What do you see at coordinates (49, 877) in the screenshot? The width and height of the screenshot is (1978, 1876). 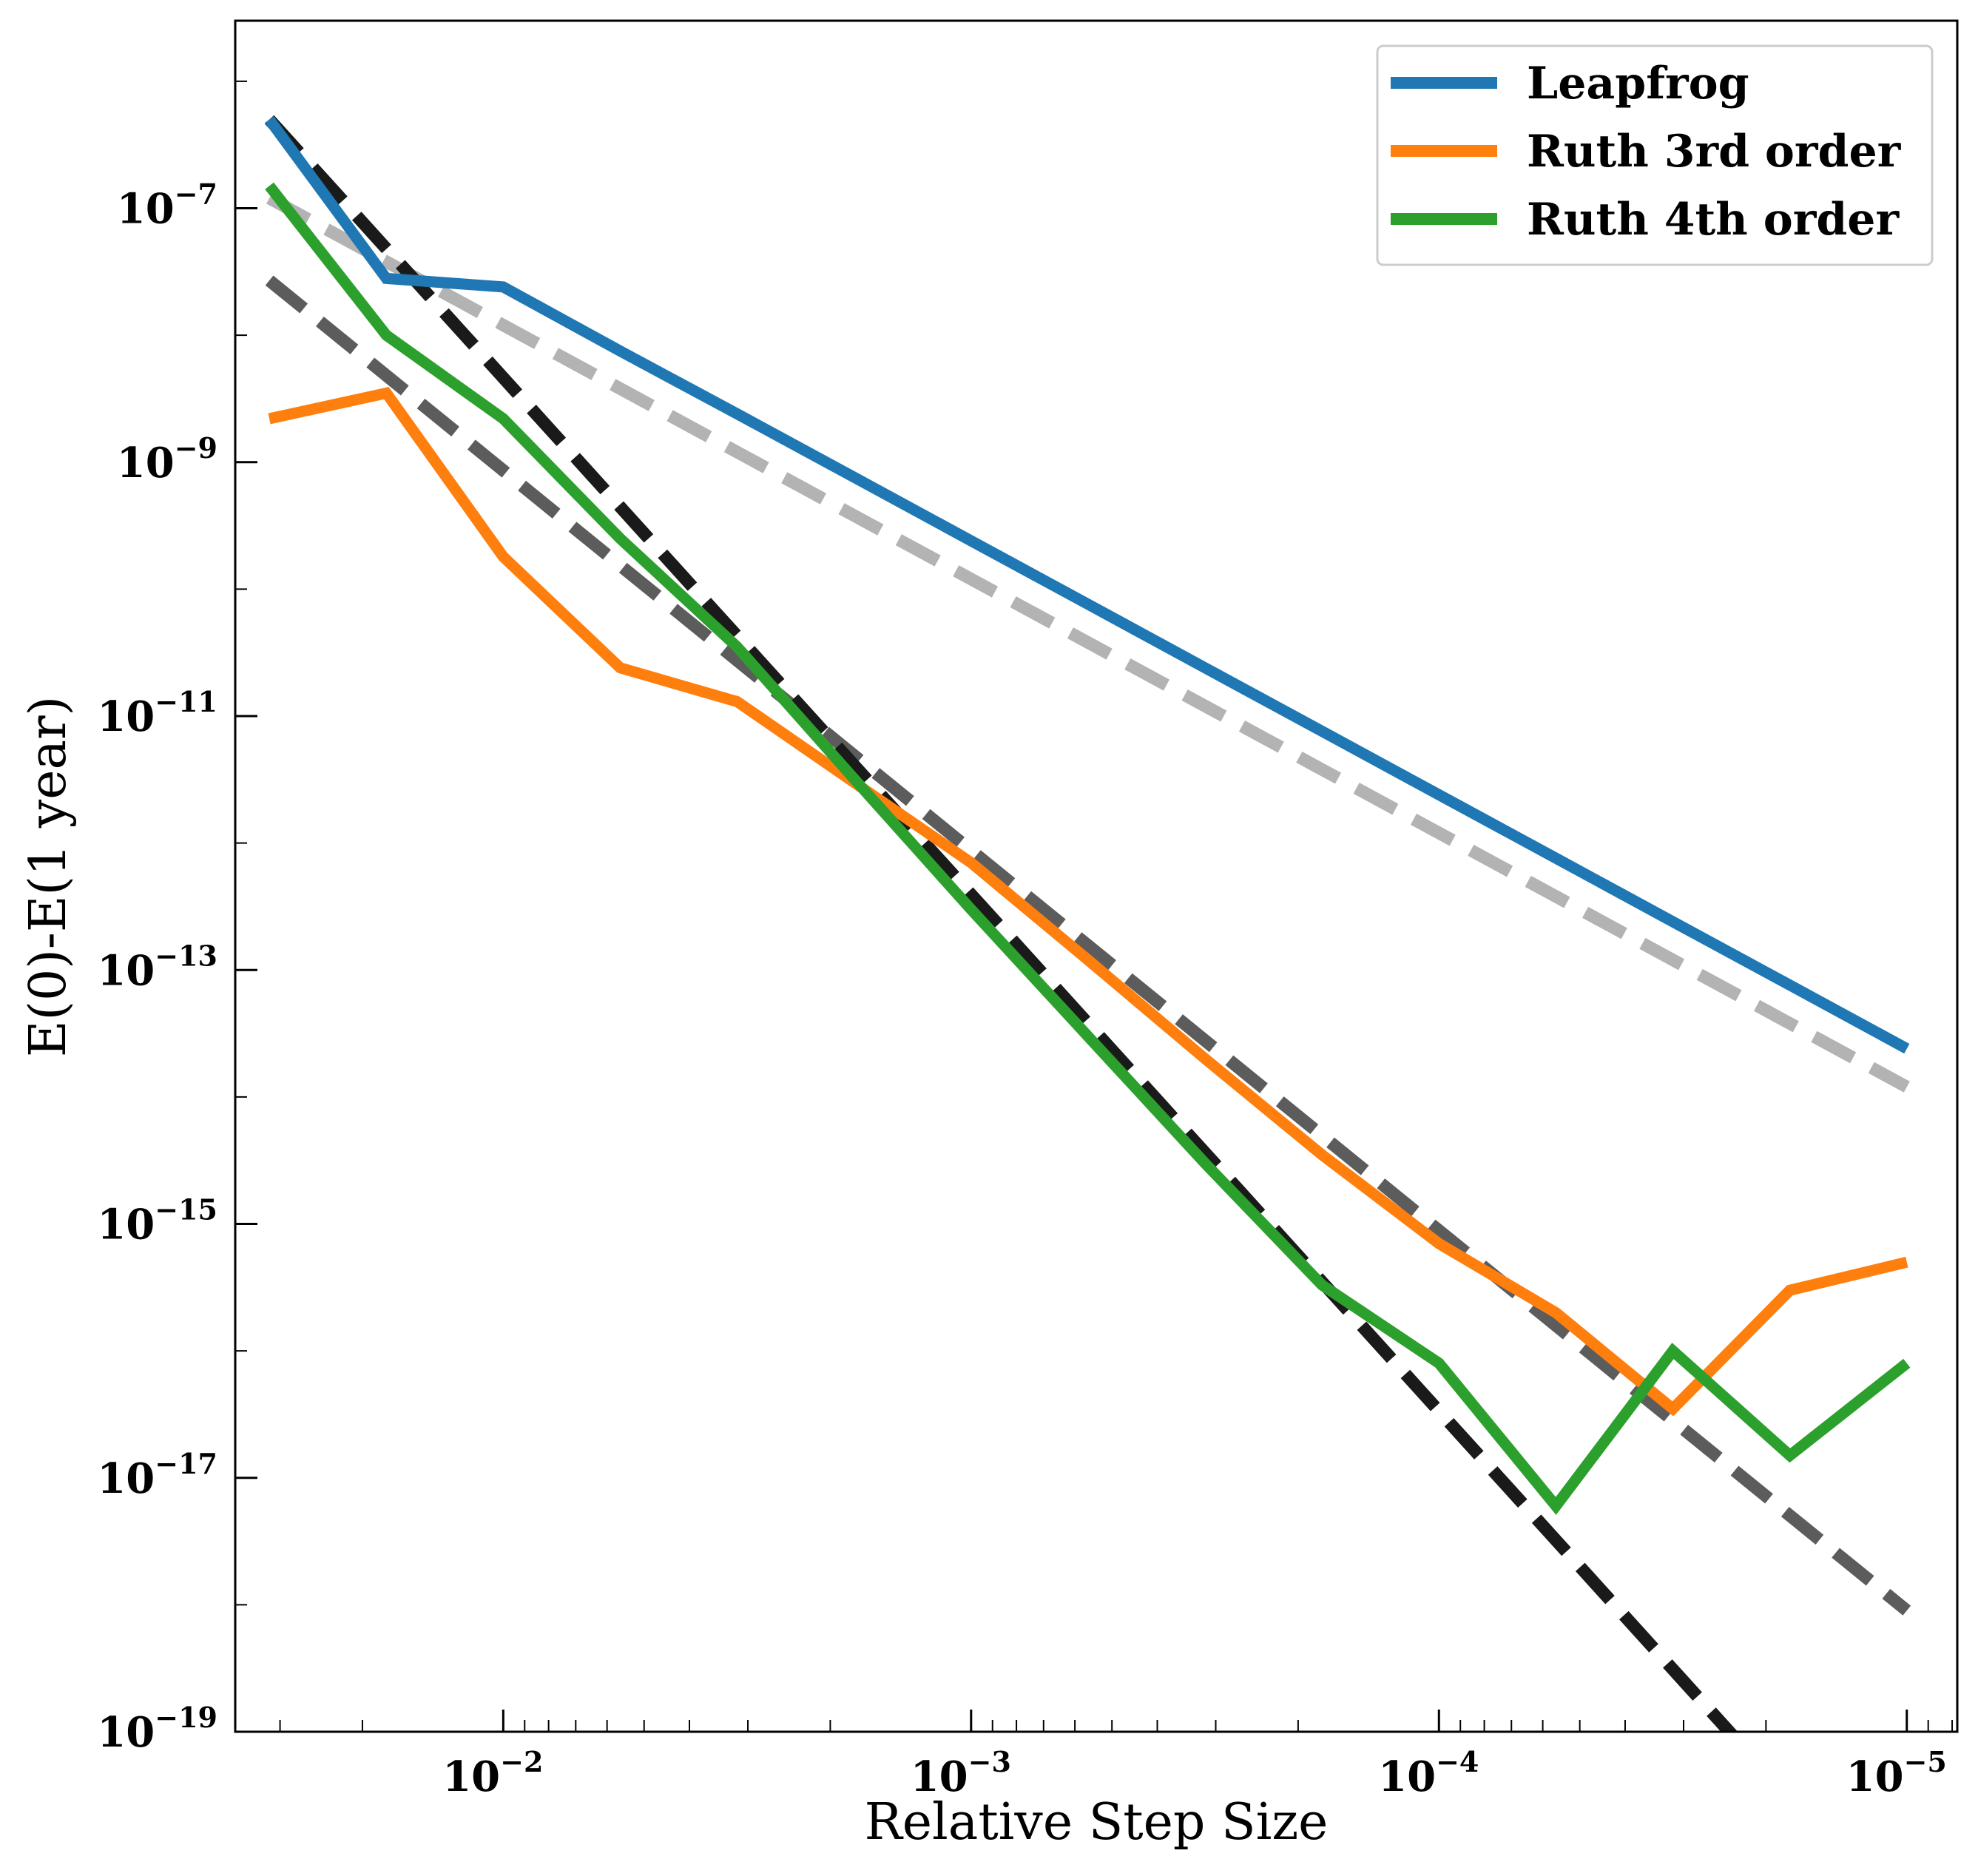 I see `y-axis-title: E(0)-E(1 year)` at bounding box center [49, 877].